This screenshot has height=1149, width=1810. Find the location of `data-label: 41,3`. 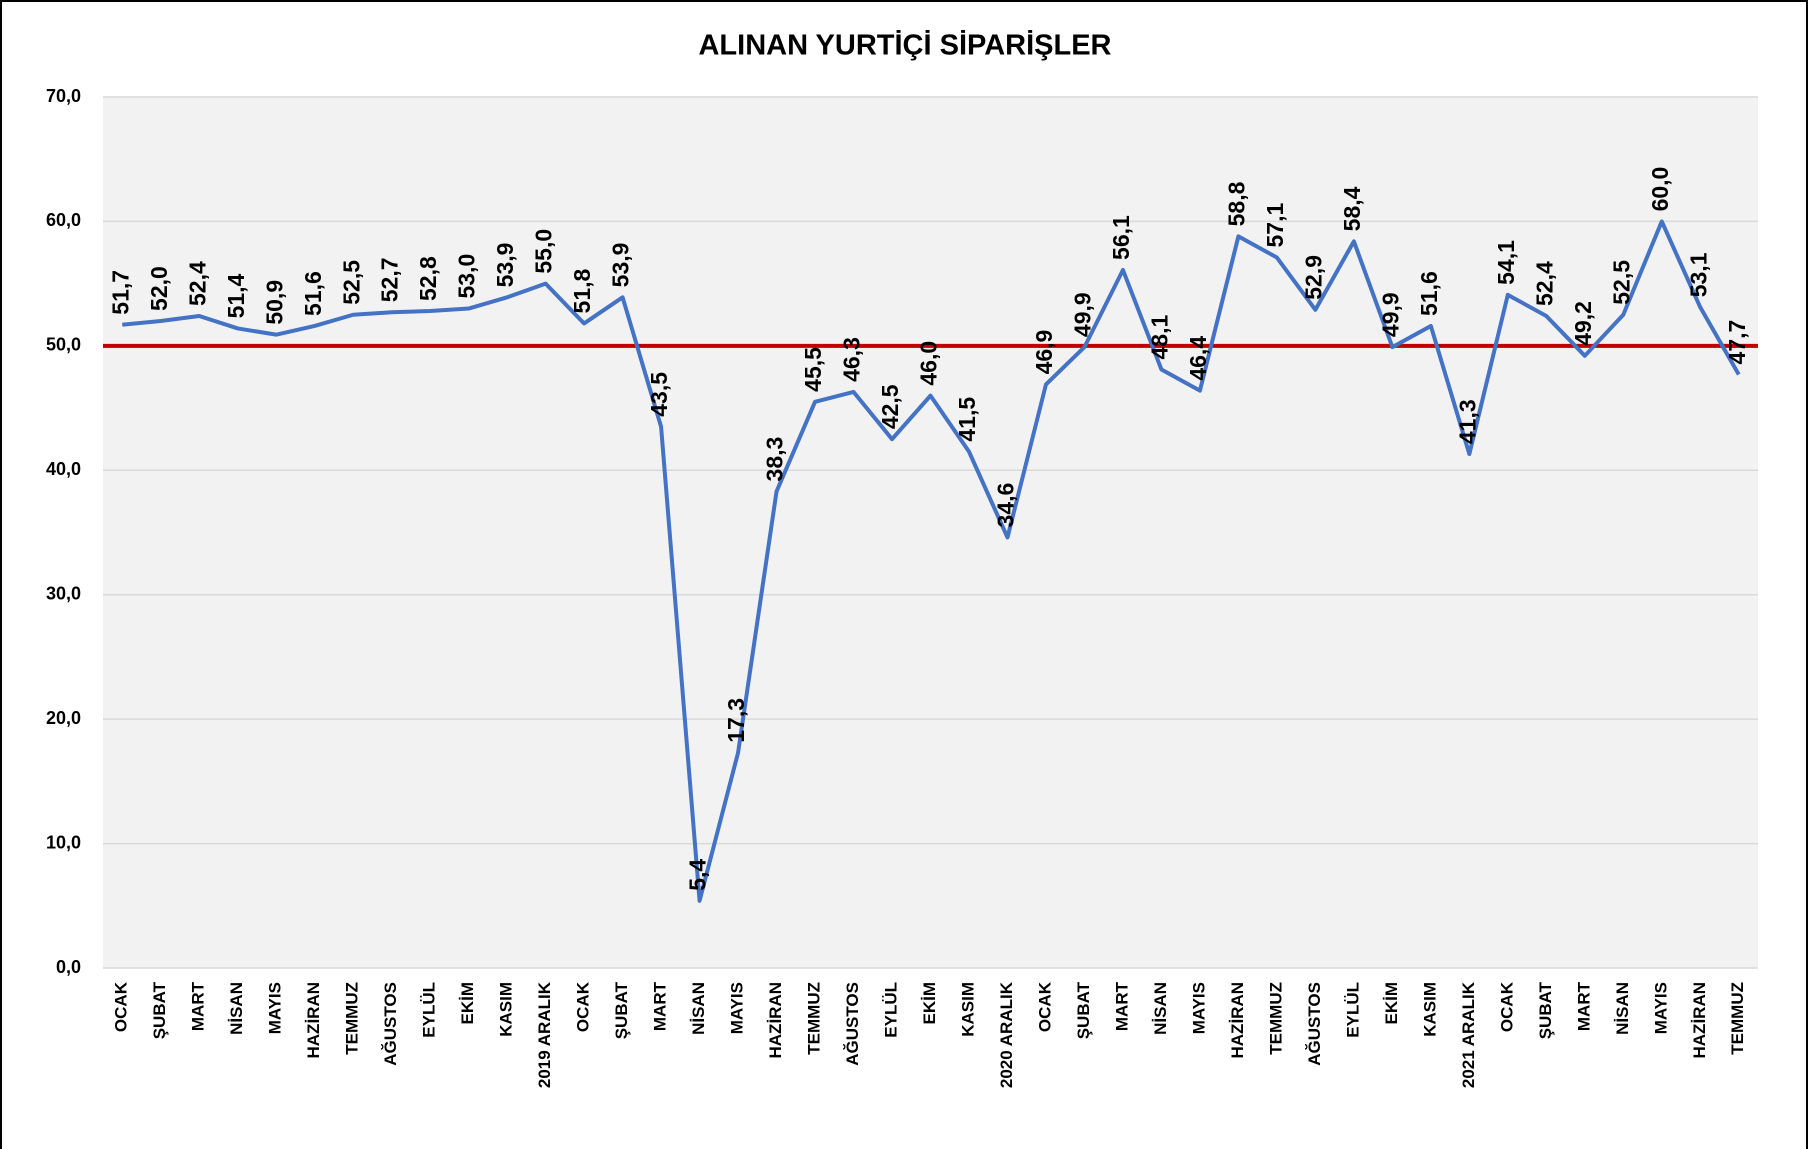

data-label: 41,3 is located at coordinates (1467, 421).